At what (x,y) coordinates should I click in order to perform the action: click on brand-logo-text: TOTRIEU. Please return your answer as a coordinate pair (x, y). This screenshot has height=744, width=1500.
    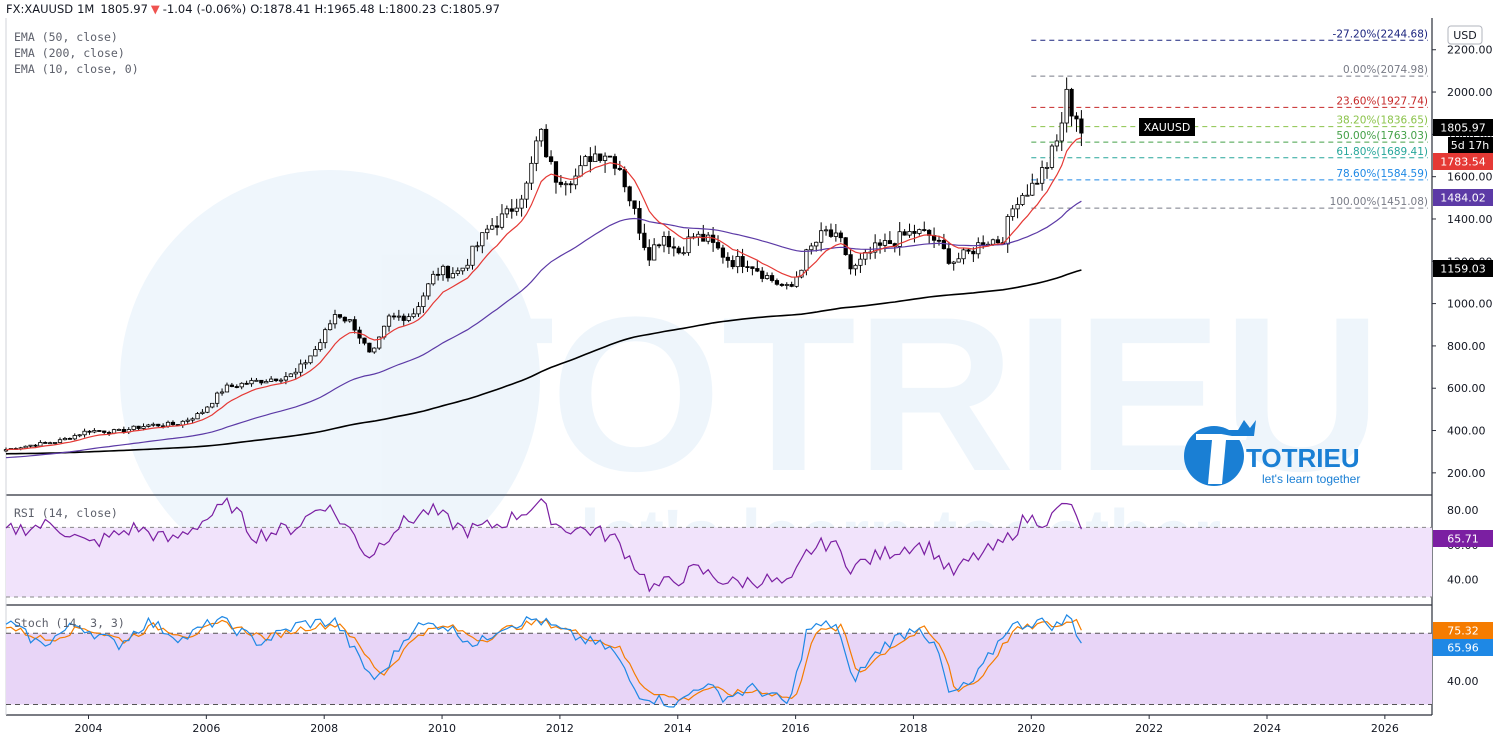
    Looking at the image, I should click on (1303, 458).